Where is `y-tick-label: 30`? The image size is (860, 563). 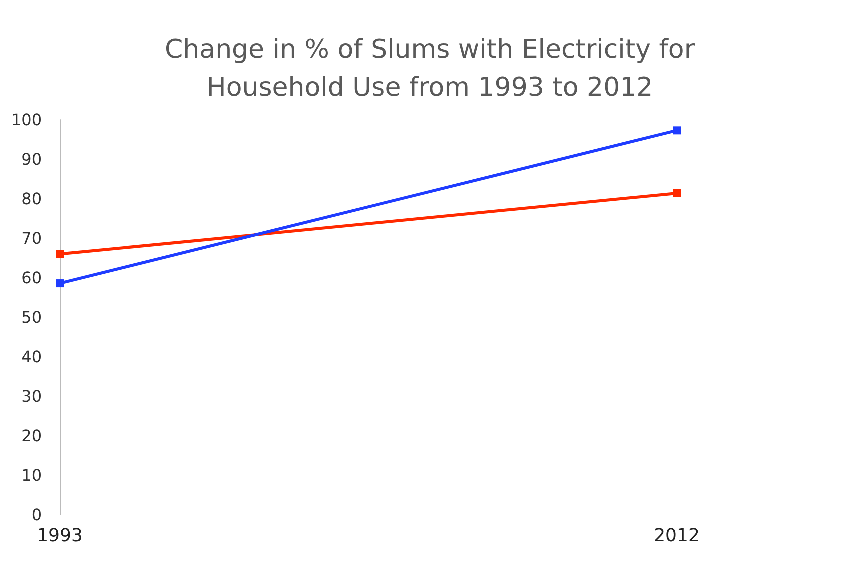 y-tick-label: 30 is located at coordinates (32, 396).